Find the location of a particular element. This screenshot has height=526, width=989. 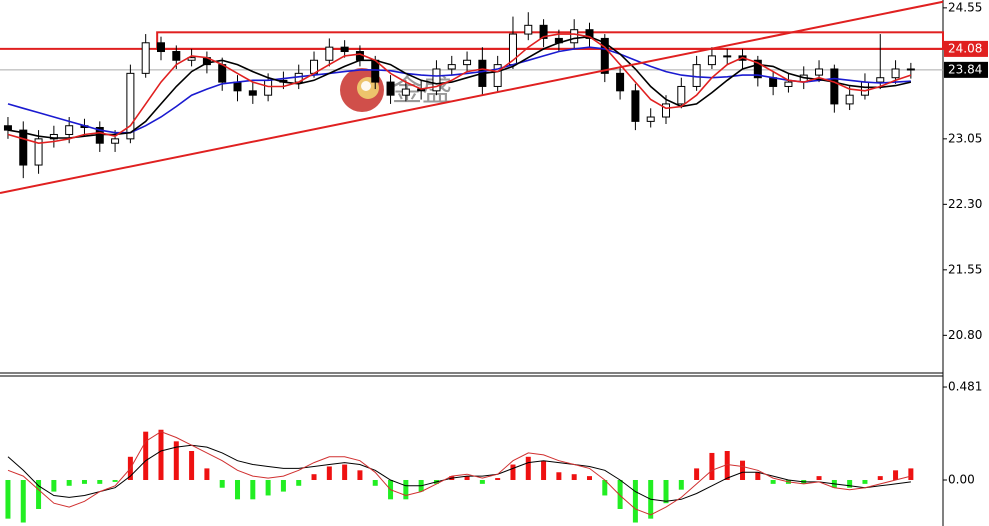

y-tick-label: 24.55 is located at coordinates (965, 7).